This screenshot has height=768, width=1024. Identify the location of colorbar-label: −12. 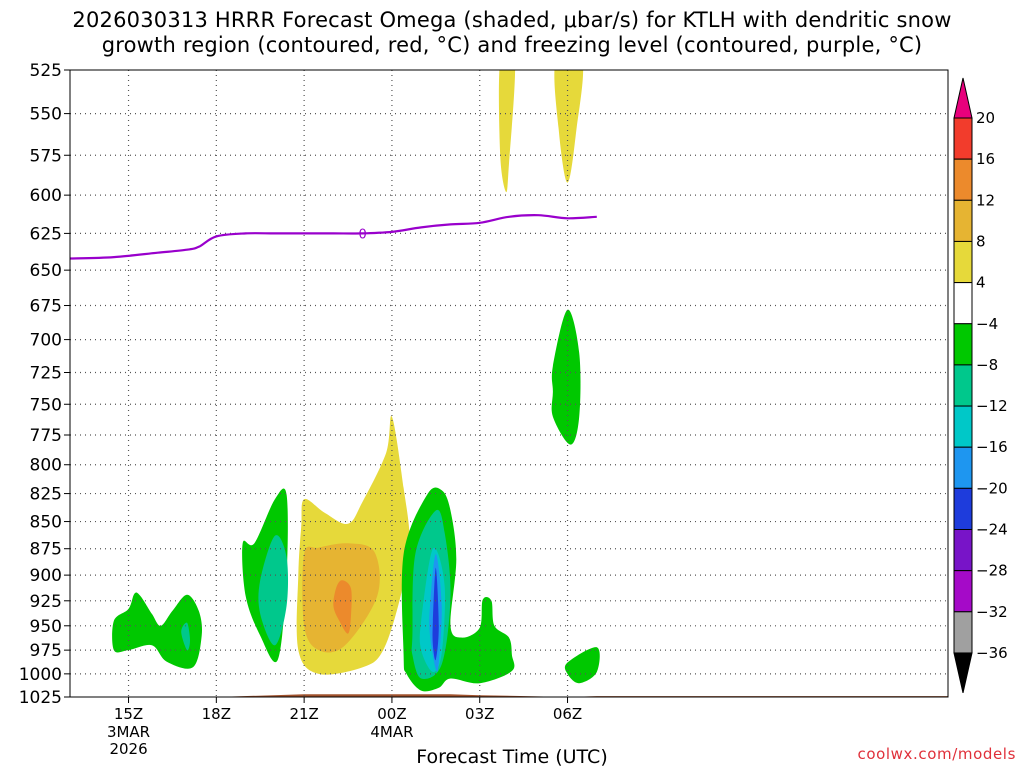
(992, 406).